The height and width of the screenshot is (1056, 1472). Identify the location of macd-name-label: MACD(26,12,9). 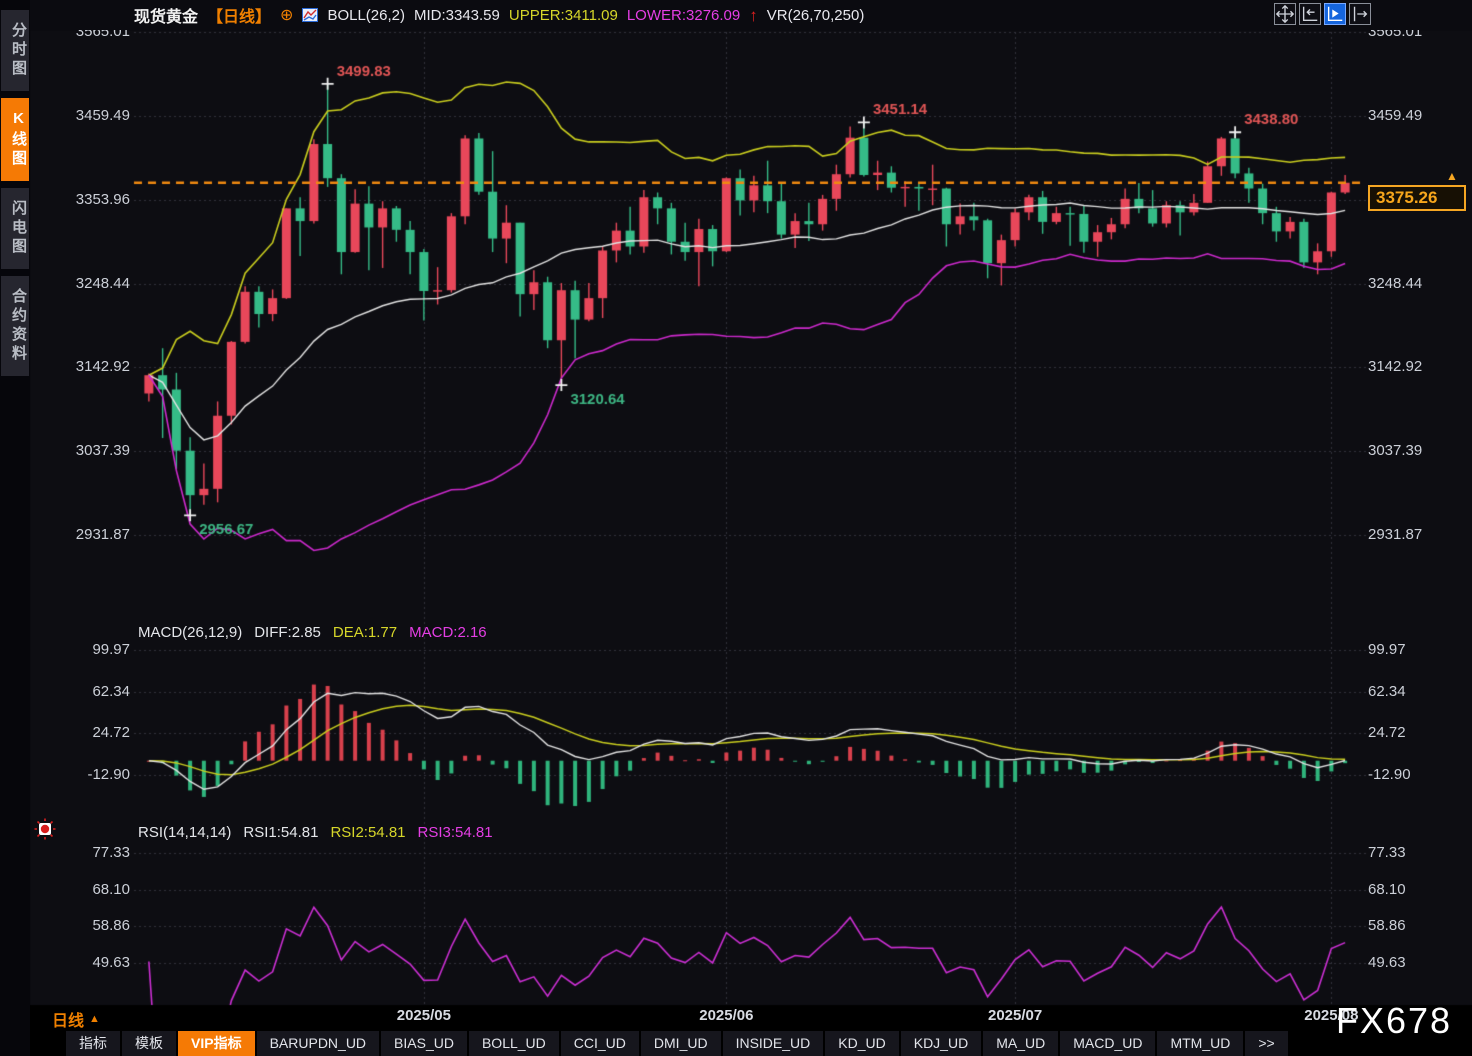
(190, 632).